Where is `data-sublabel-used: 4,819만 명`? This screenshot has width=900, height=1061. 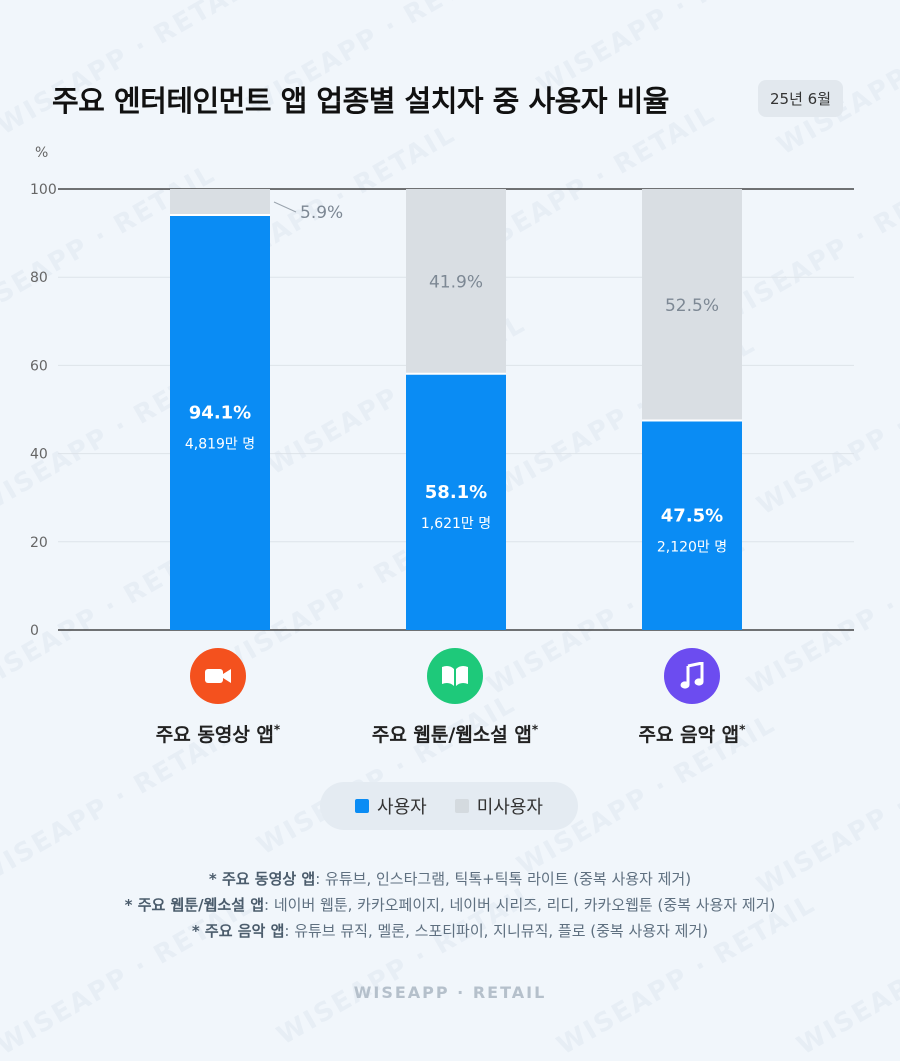 data-sublabel-used: 4,819만 명 is located at coordinates (220, 445).